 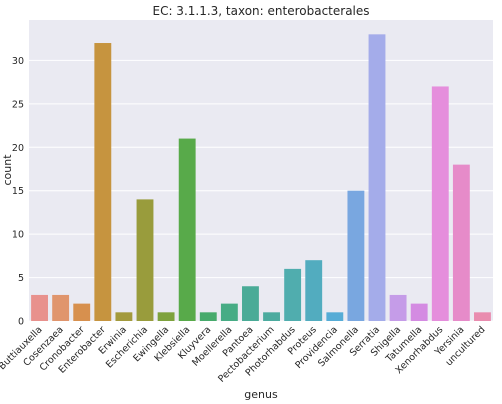 I want to click on y-tick-label: 0, so click(x=21, y=322).